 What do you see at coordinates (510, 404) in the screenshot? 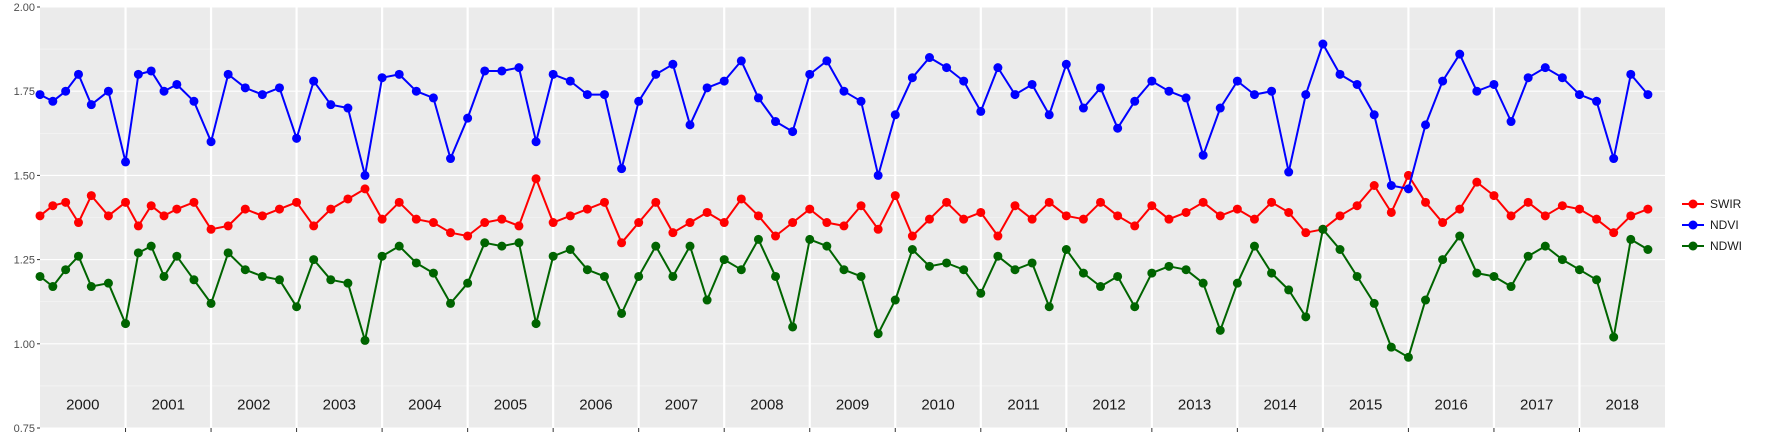
I see `year-label: 2005` at bounding box center [510, 404].